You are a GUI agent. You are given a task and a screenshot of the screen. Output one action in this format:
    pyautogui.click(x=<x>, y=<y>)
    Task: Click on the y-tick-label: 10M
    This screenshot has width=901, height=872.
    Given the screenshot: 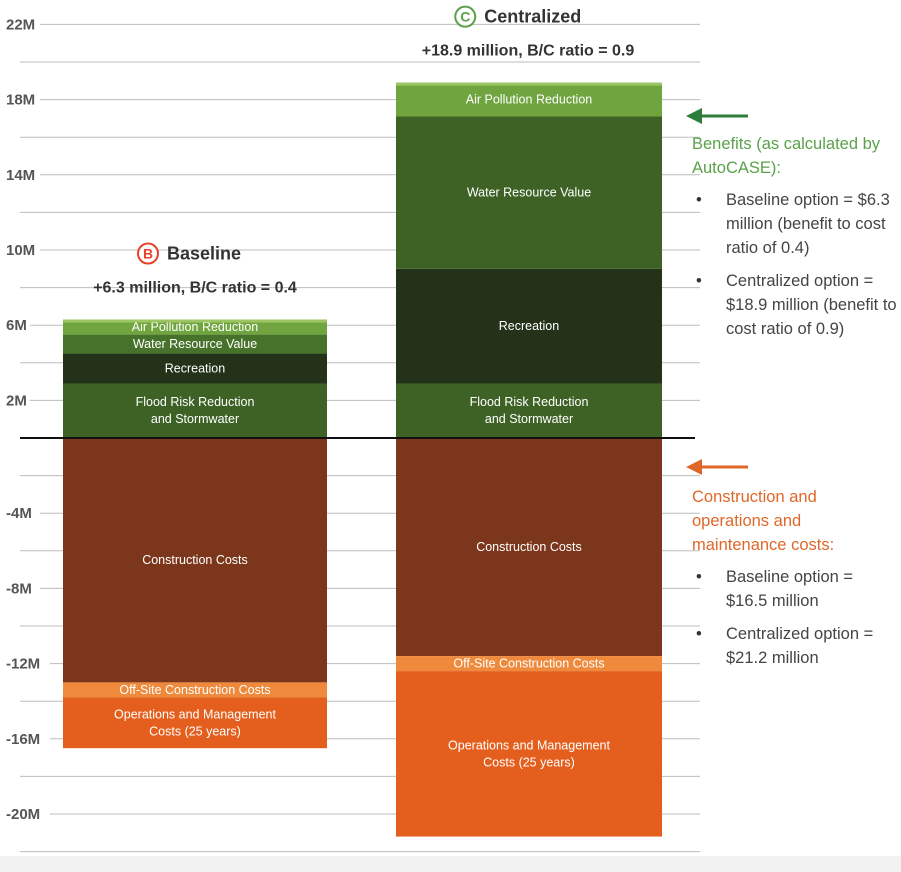 What is the action you would take?
    pyautogui.click(x=20, y=250)
    